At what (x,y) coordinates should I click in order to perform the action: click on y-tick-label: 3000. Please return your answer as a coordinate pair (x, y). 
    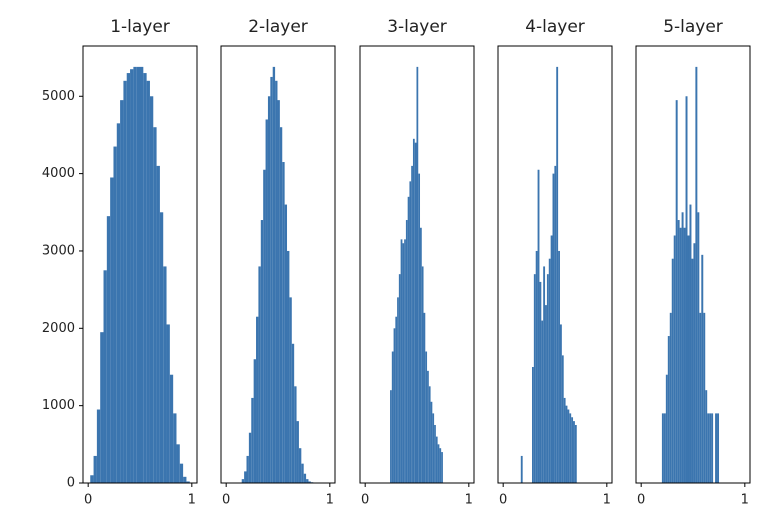
    Looking at the image, I should click on (58, 250).